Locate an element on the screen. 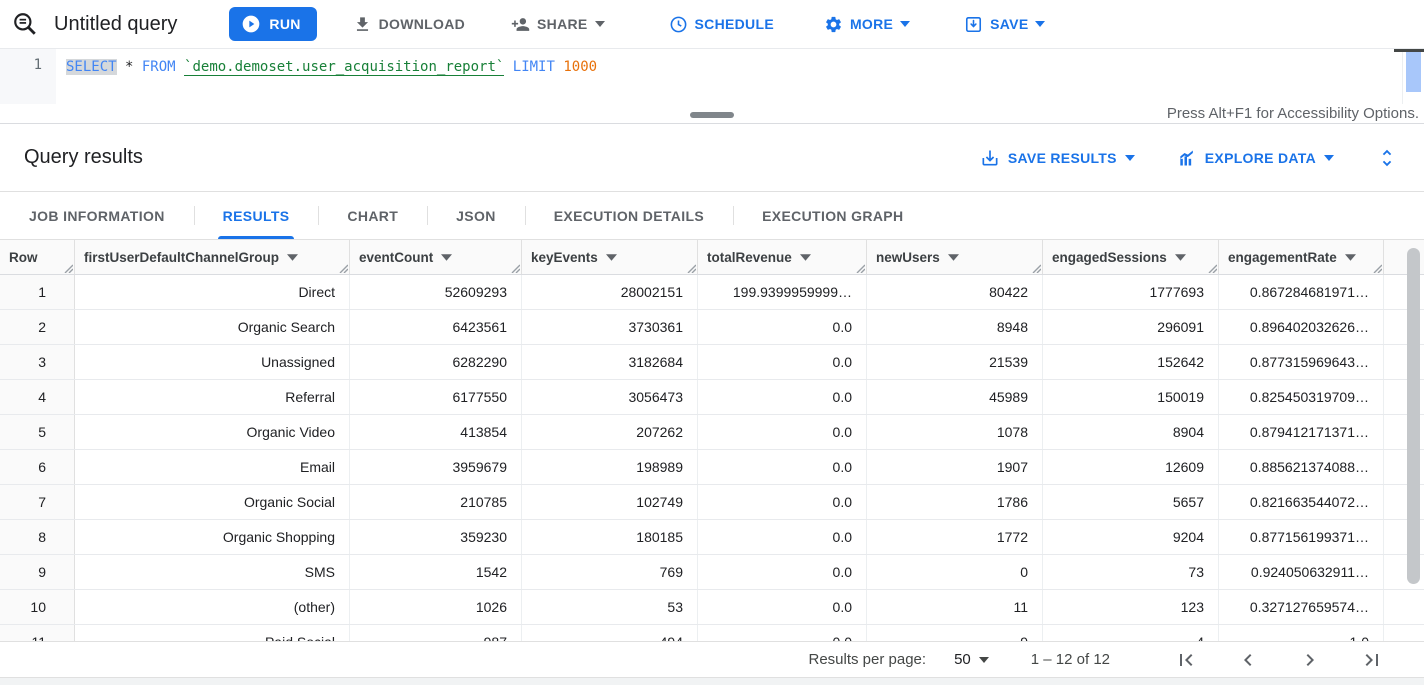  download-button: DOWNLOAD is located at coordinates (409, 24).